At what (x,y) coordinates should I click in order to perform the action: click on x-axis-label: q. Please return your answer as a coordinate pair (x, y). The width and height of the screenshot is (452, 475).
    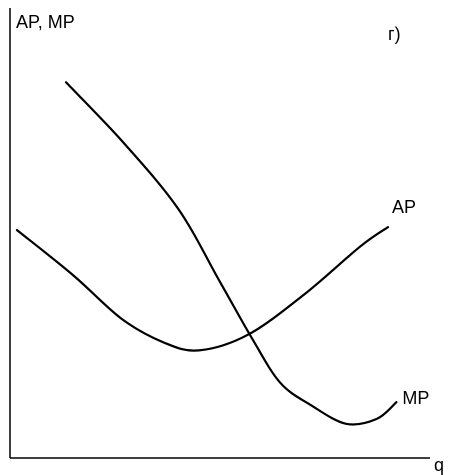
    Looking at the image, I should click on (439, 465).